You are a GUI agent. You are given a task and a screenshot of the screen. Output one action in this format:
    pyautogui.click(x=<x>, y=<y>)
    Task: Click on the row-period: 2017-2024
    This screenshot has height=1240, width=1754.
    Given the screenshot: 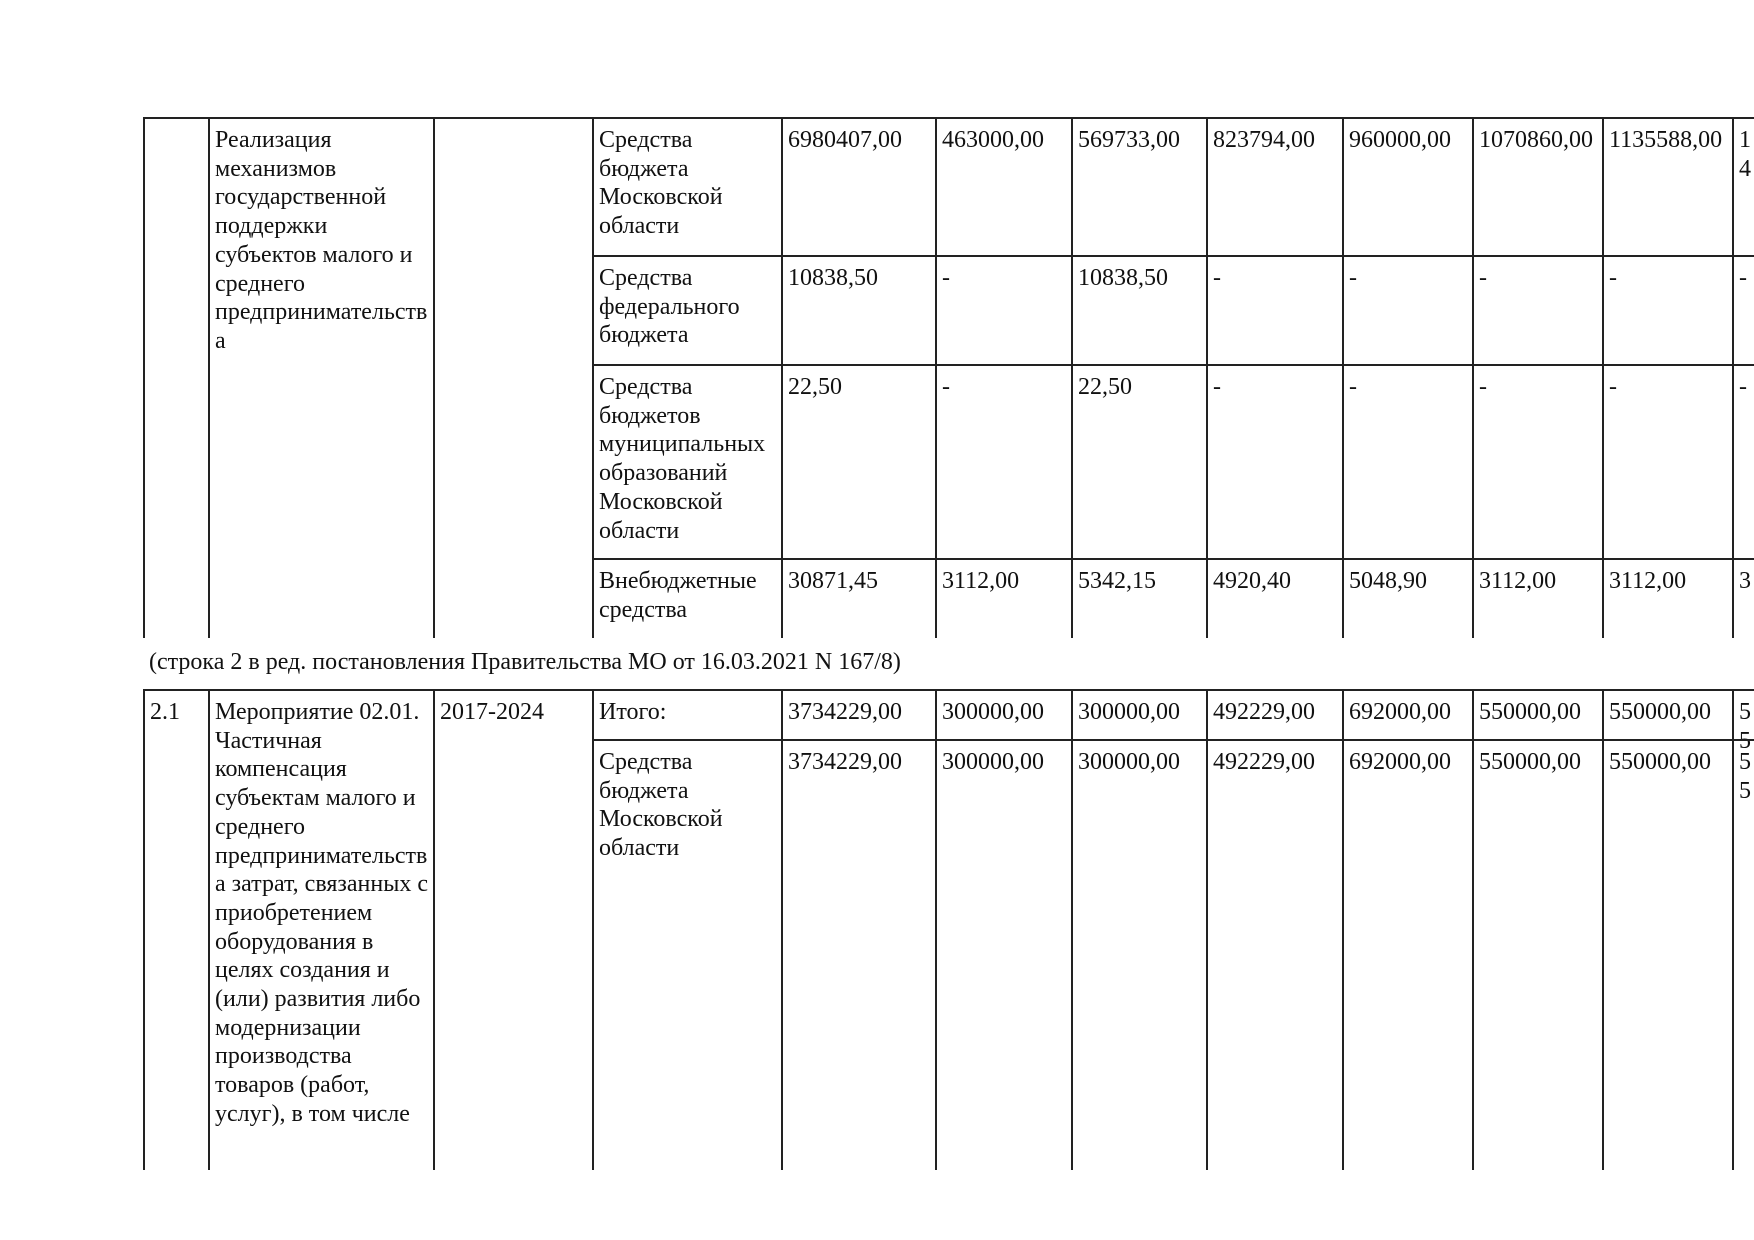 What is the action you would take?
    pyautogui.click(x=492, y=712)
    